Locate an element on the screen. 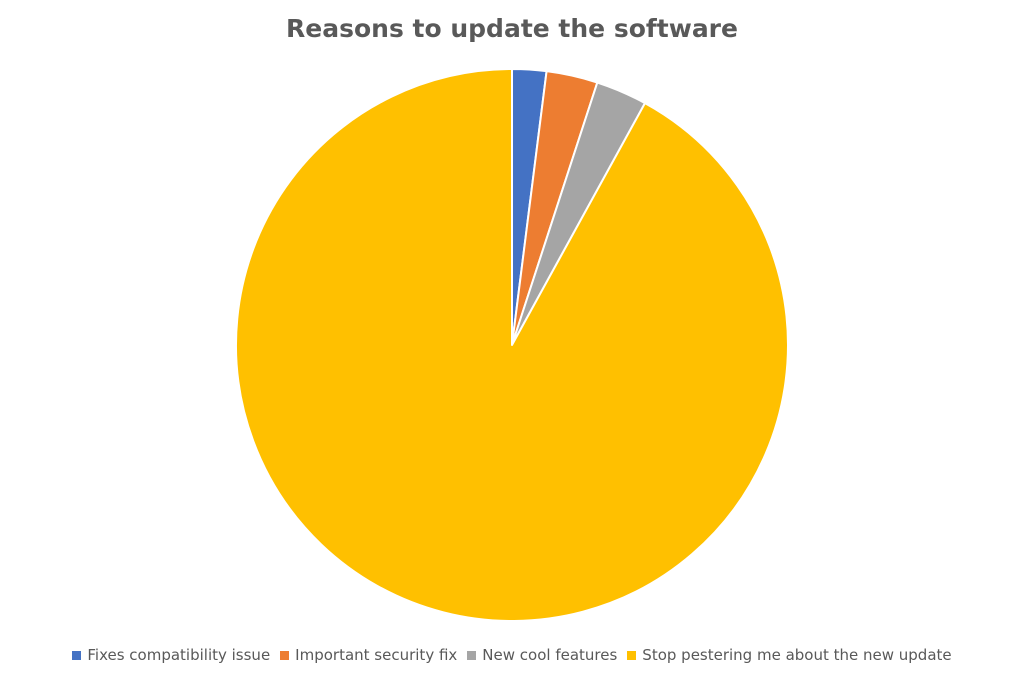  legend-item-important-security-fix: Important security fix is located at coordinates (368, 655).